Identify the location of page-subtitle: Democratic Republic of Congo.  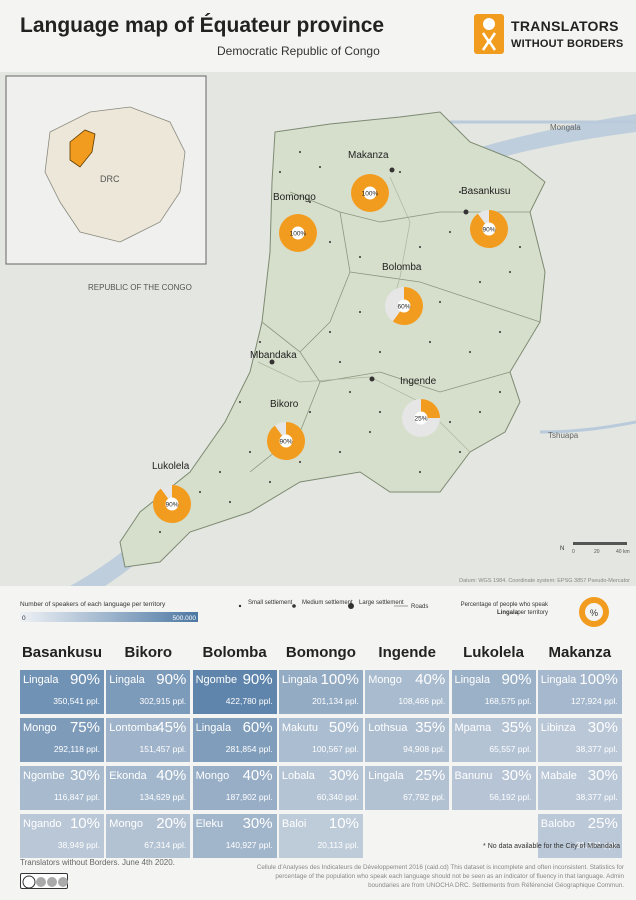
(298, 51).